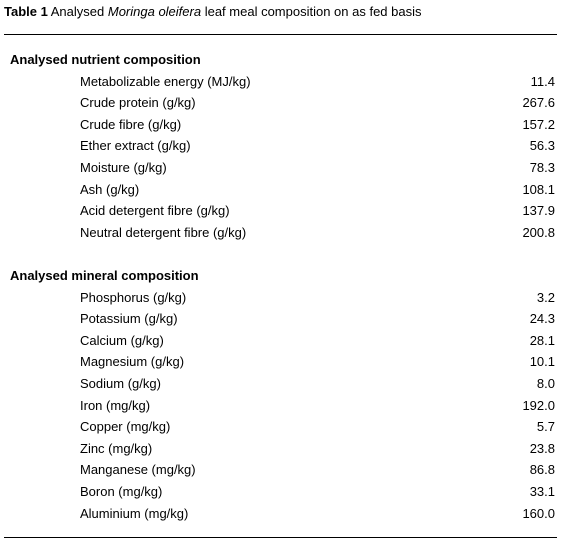 This screenshot has width=563, height=544. Describe the element at coordinates (123, 167) in the screenshot. I see `row-label: Moisture (g/kg)` at that location.